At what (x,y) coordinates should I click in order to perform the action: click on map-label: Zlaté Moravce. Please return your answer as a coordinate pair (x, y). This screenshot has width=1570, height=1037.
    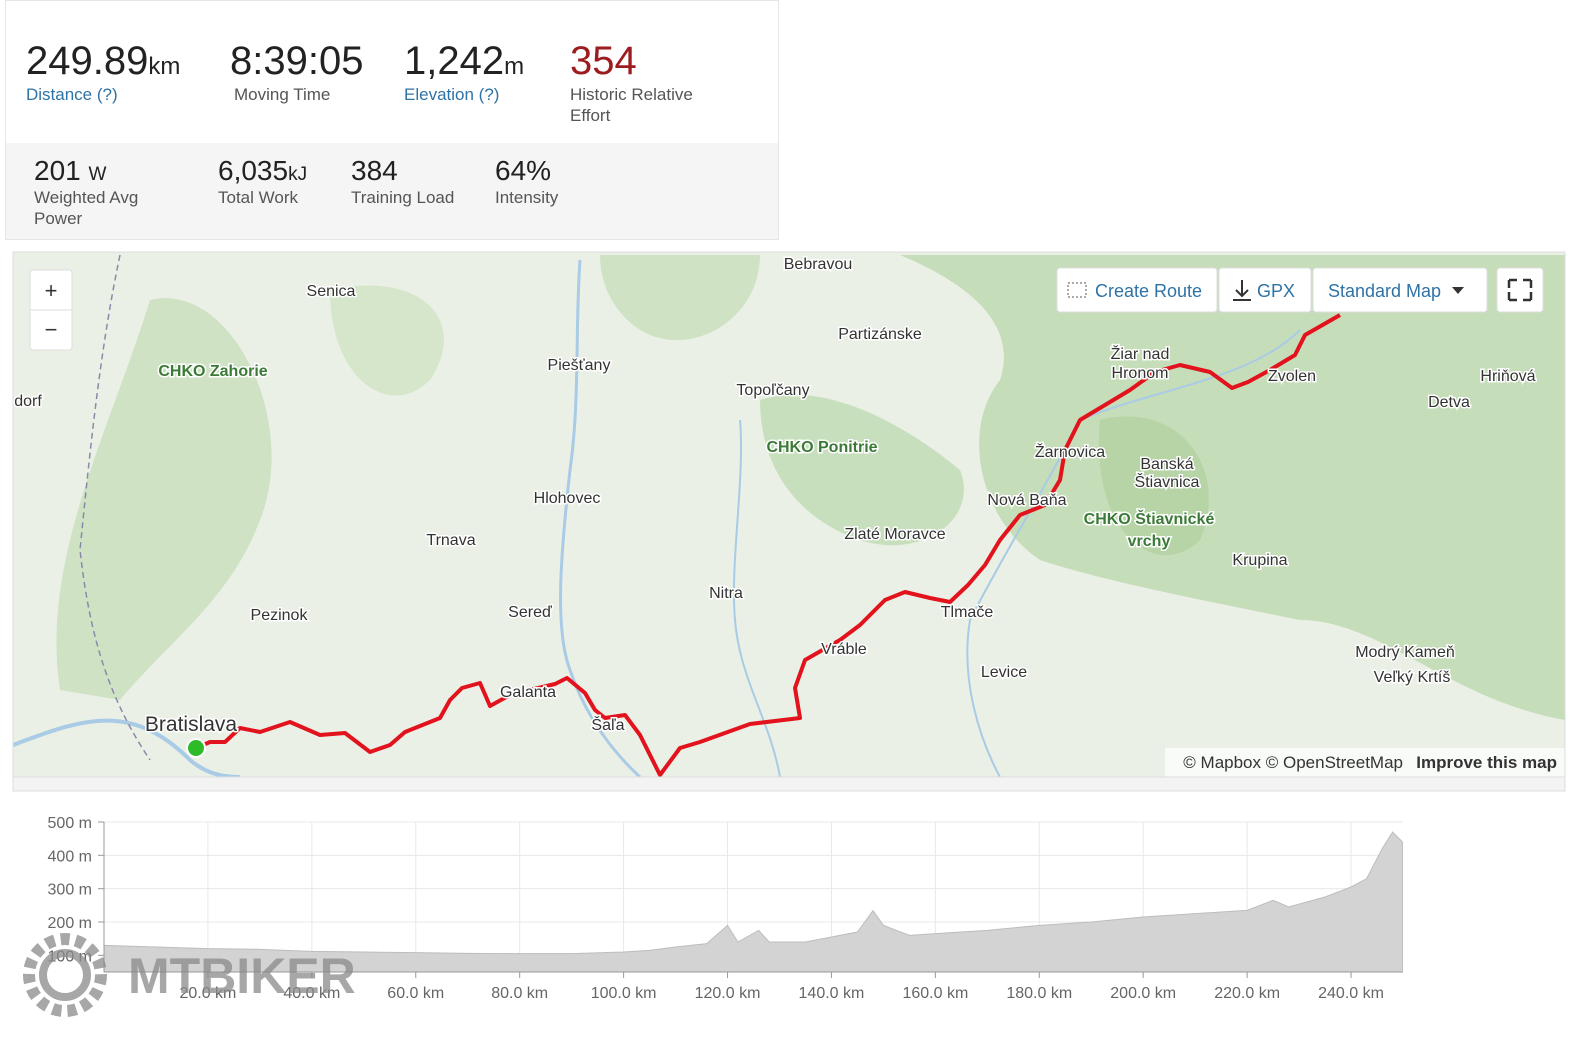
    Looking at the image, I should click on (894, 534).